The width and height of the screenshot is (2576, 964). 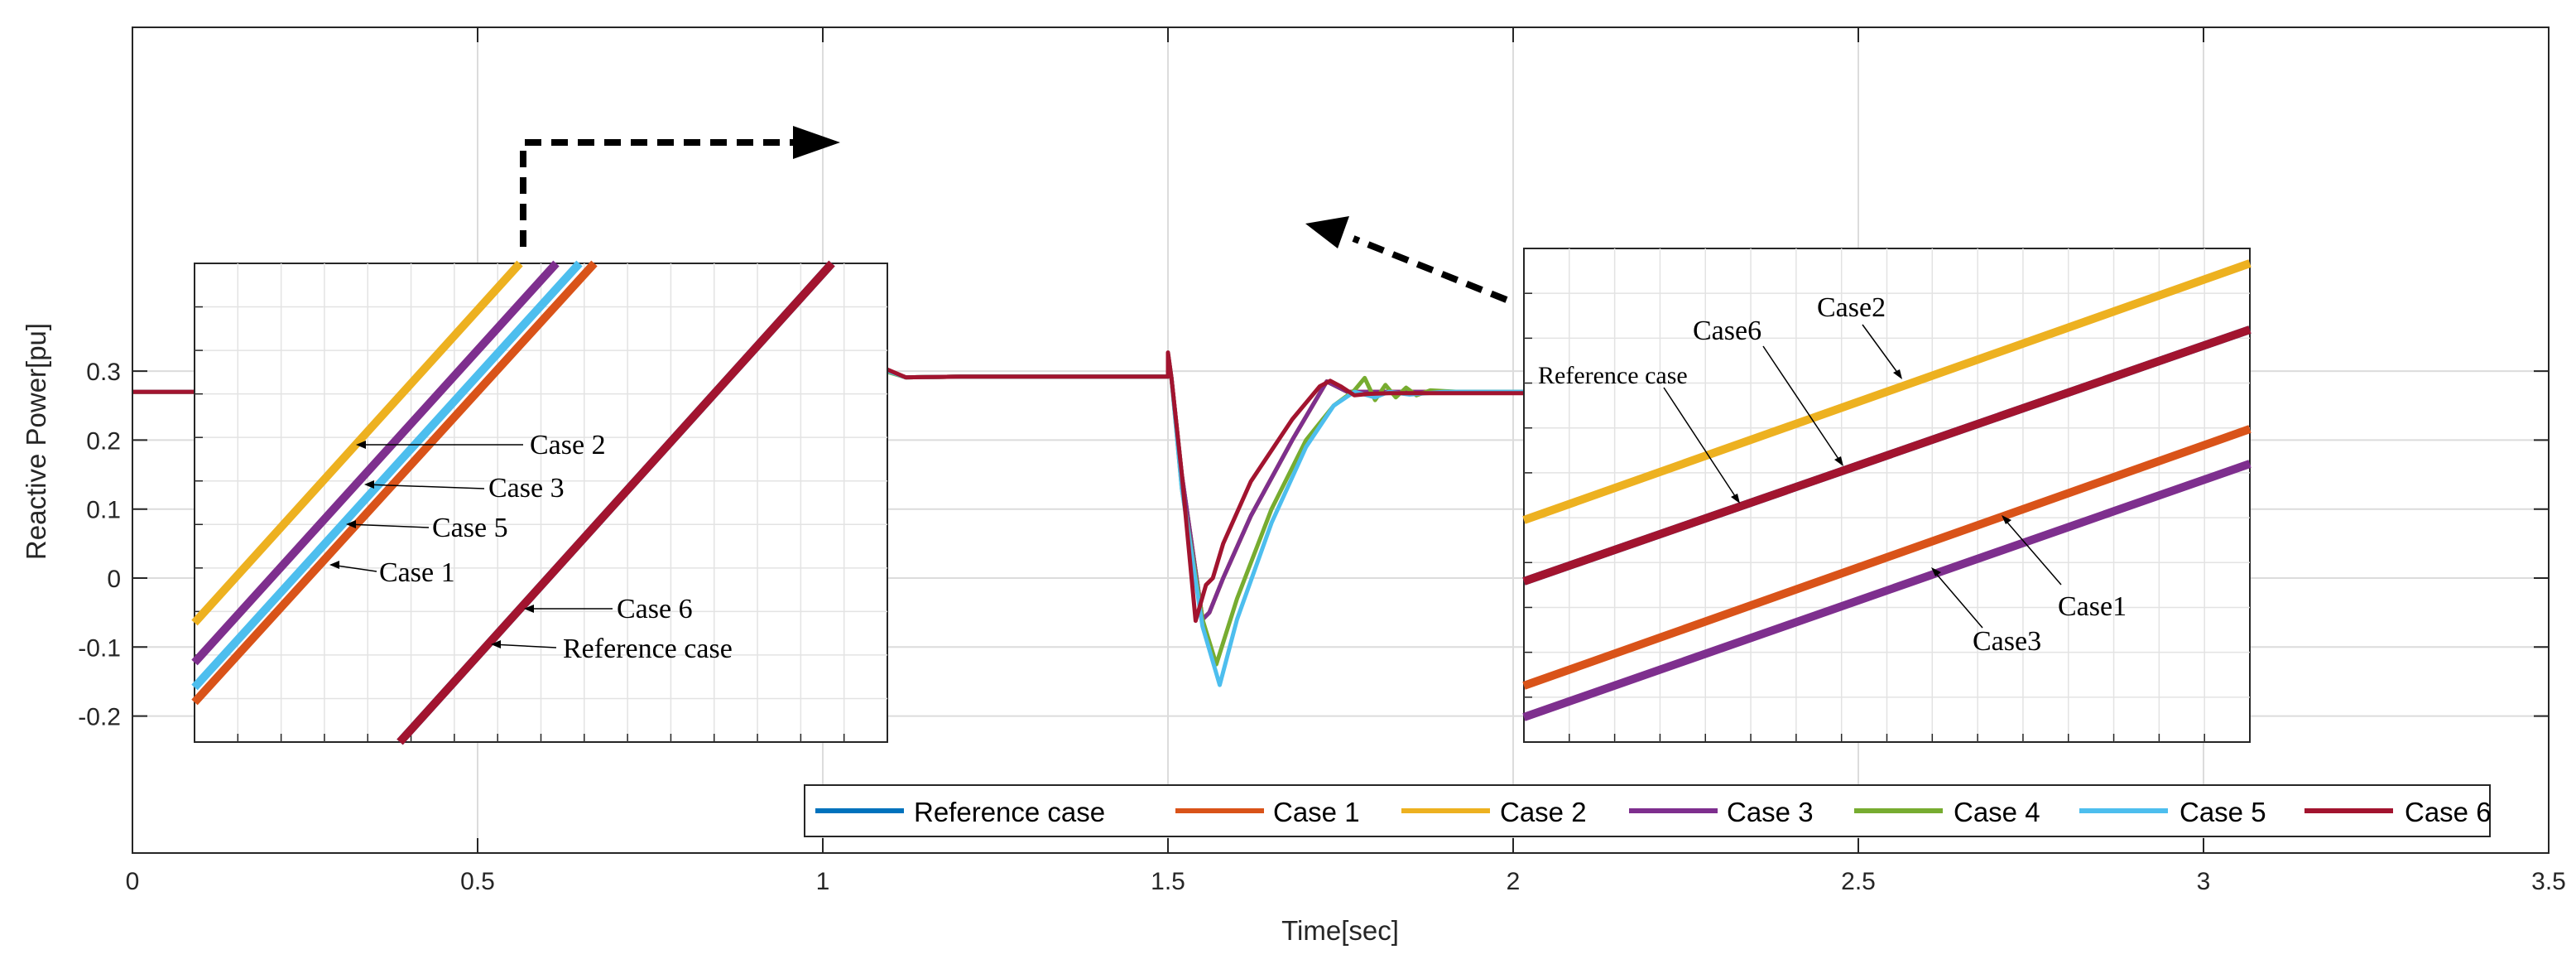 I want to click on x-tick-label-3: 1.5, so click(x=1168, y=881).